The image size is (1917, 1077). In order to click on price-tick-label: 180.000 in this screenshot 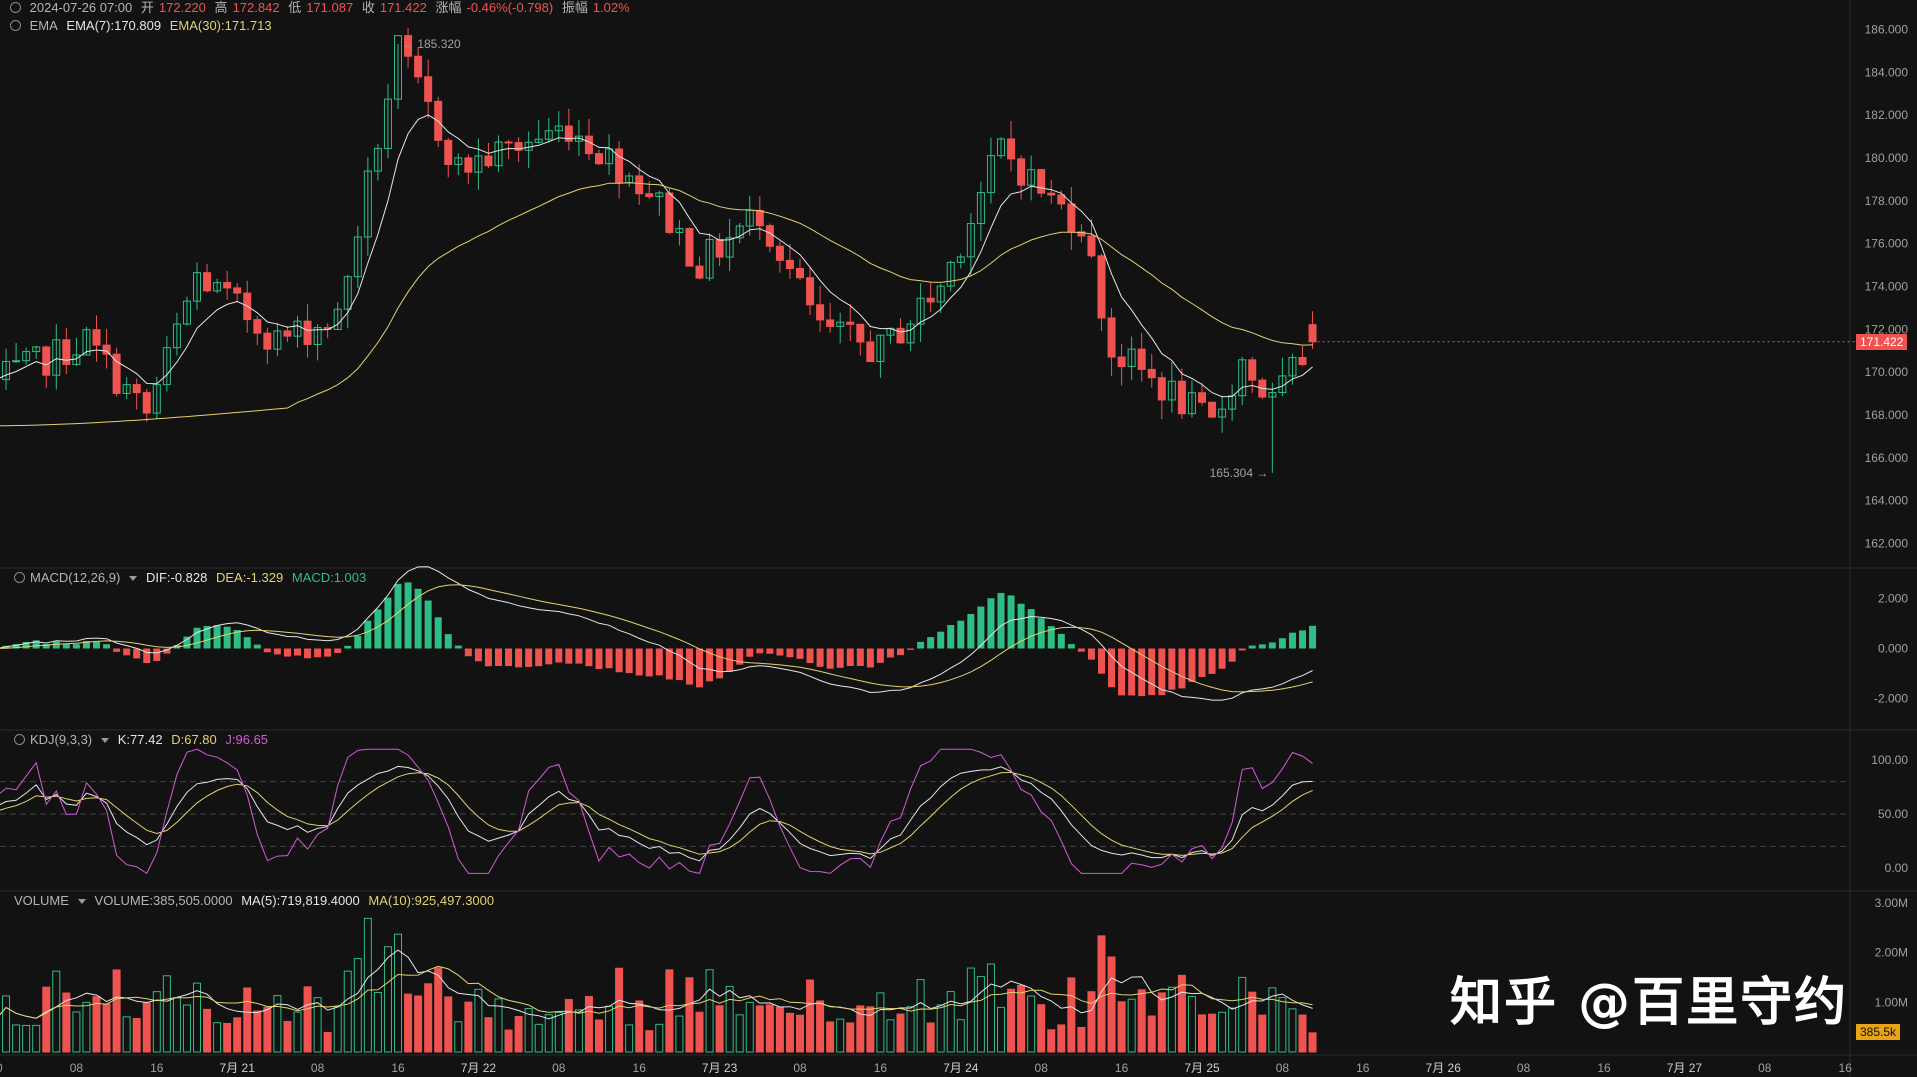, I will do `click(1887, 158)`.